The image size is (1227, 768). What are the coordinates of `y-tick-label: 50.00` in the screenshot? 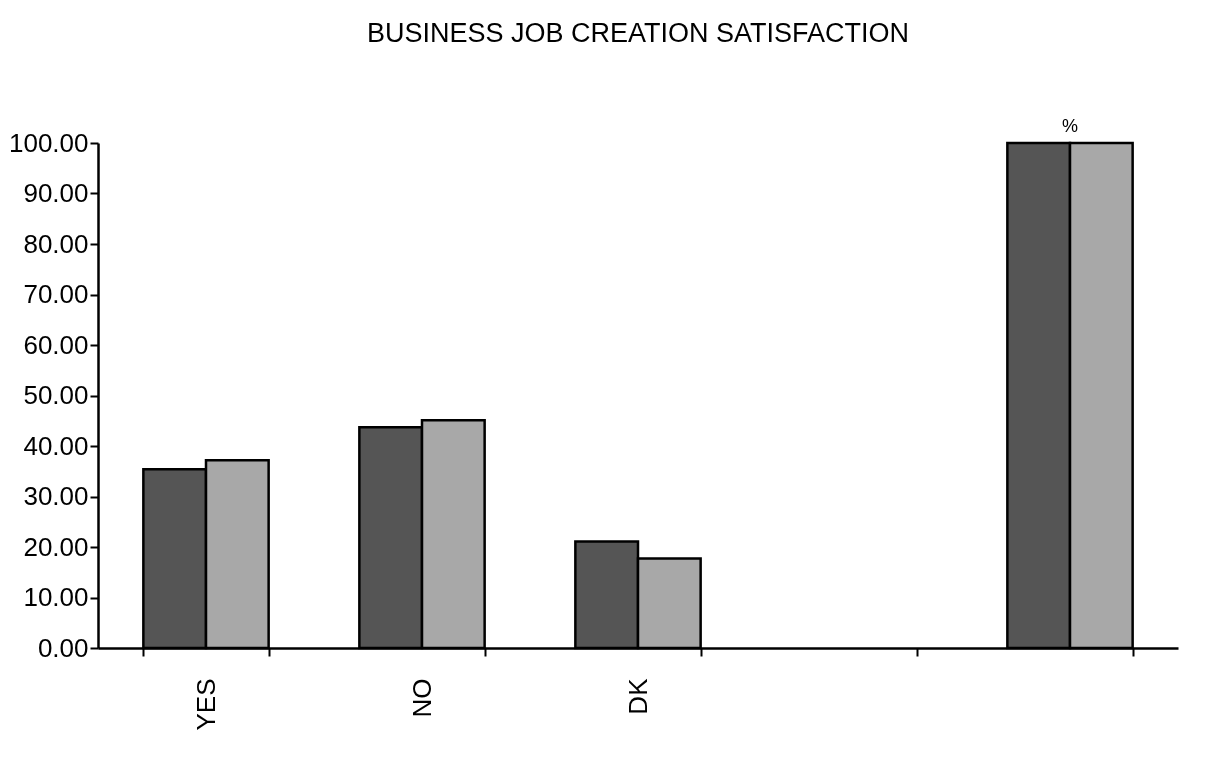 It's located at (56, 395).